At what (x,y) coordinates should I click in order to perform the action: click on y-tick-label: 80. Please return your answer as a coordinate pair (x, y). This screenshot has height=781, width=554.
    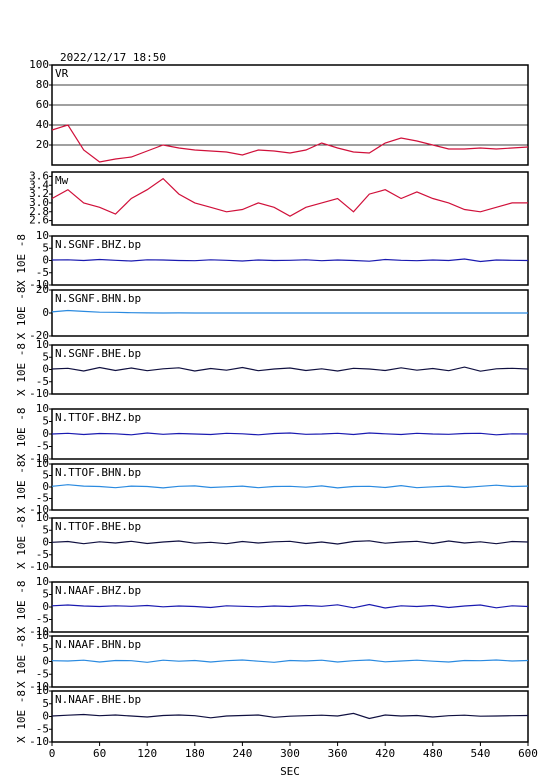
    Looking at the image, I should click on (42, 84).